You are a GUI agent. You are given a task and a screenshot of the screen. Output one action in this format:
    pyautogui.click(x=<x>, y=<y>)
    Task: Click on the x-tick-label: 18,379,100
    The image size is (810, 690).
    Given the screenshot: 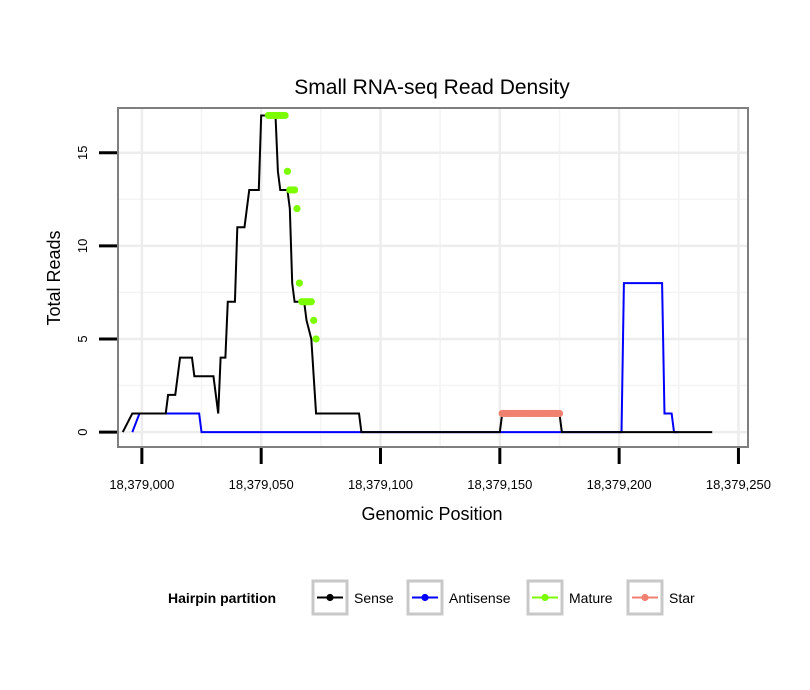 What is the action you would take?
    pyautogui.click(x=380, y=484)
    